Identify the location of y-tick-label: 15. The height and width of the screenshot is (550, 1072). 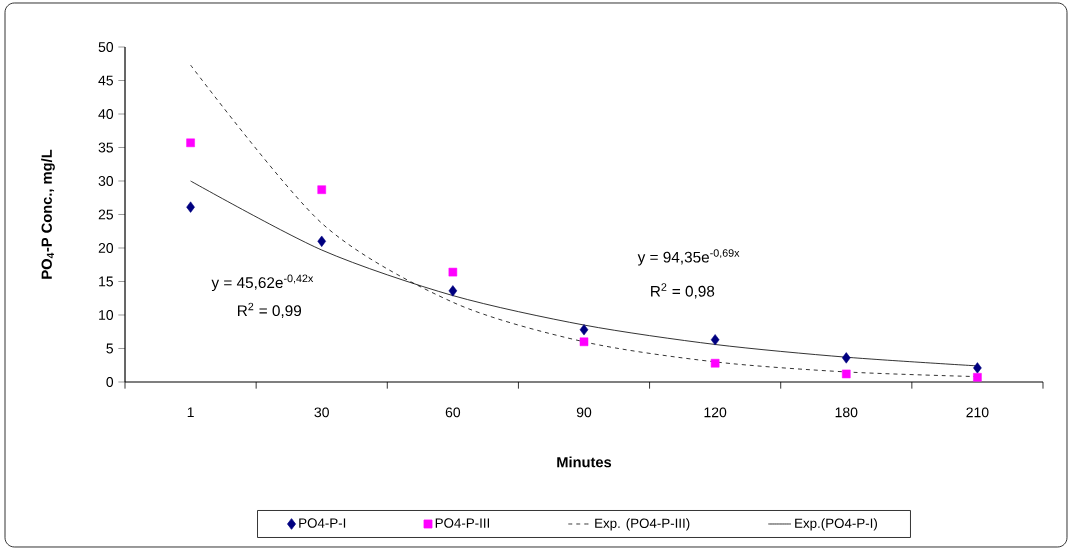
(106, 281).